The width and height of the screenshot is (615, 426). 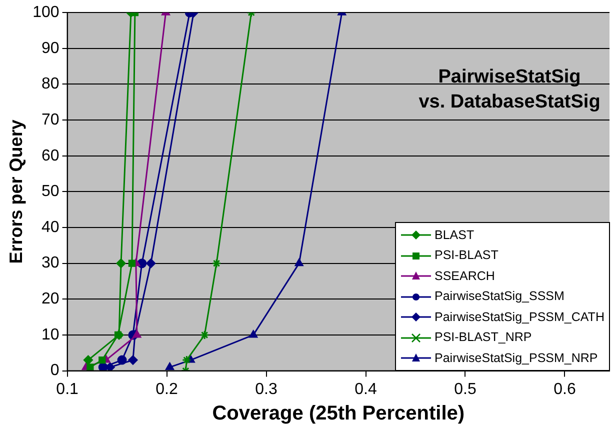 What do you see at coordinates (46, 13) in the screenshot?
I see `y-tick-label: 100` at bounding box center [46, 13].